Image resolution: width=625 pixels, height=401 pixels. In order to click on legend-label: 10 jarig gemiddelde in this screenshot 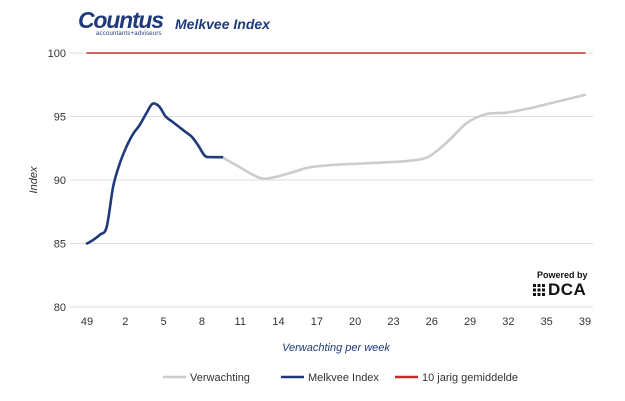, I will do `click(470, 378)`.